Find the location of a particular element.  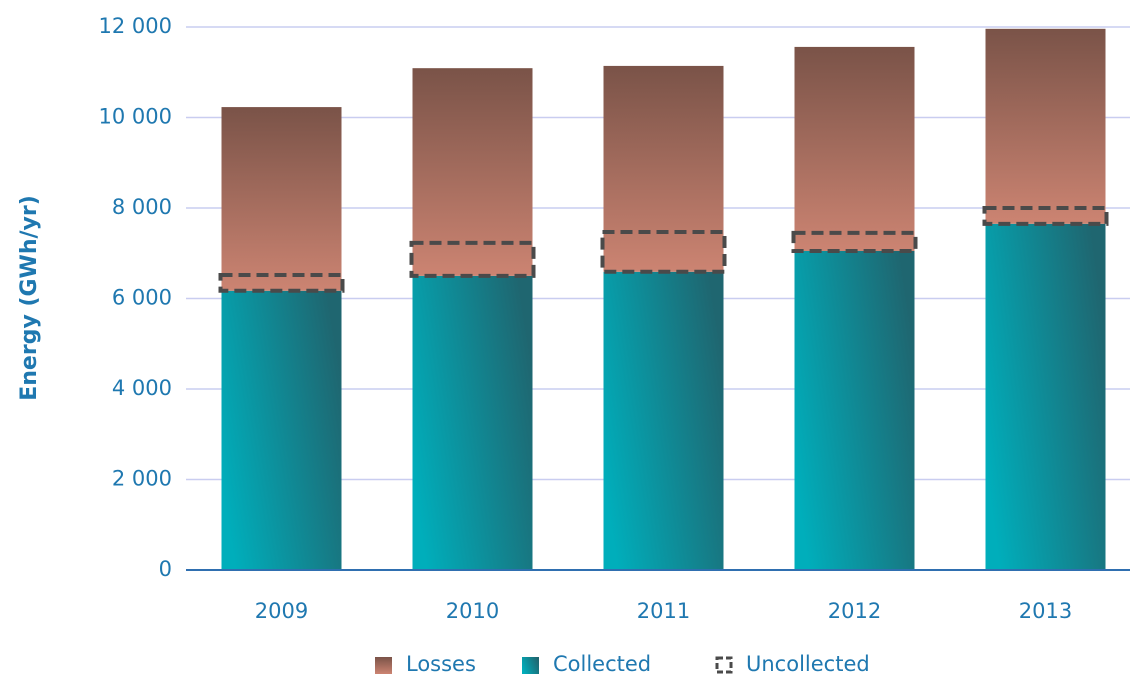

y-tick-label: 6 000 is located at coordinates (142, 298).